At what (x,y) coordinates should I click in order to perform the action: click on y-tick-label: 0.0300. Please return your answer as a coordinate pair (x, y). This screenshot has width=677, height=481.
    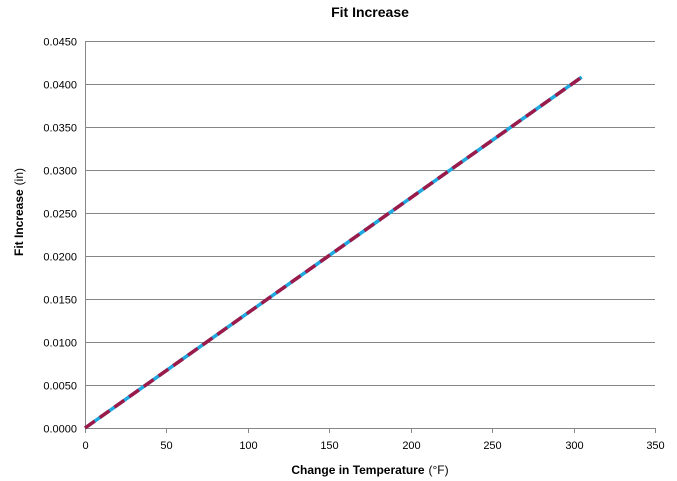
    Looking at the image, I should click on (60, 172).